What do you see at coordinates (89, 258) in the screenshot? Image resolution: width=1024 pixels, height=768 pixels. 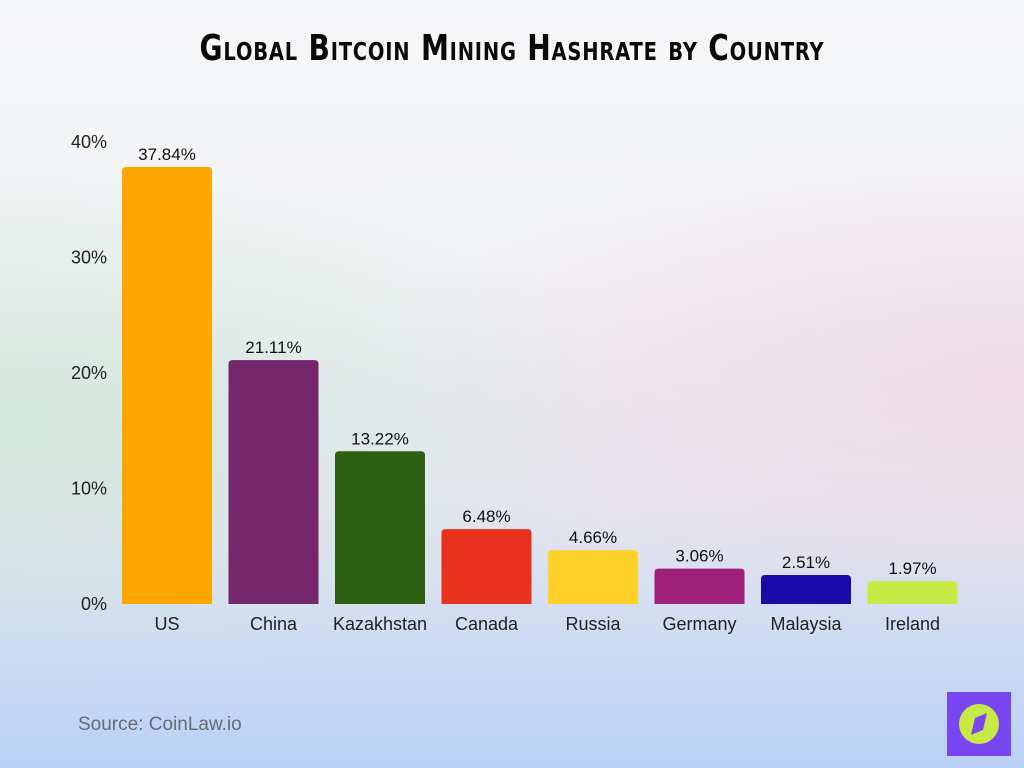 I see `y-tick-label: 30%` at bounding box center [89, 258].